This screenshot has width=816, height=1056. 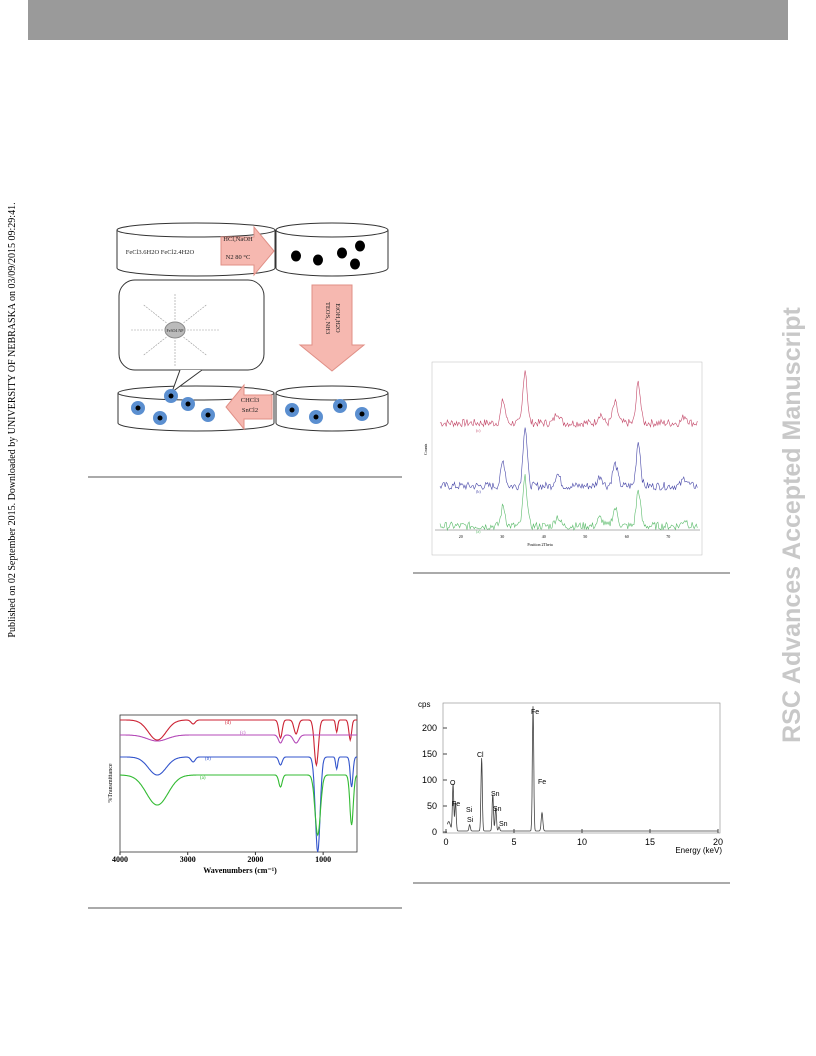 I want to click on ftir-frame, so click(x=238, y=783).